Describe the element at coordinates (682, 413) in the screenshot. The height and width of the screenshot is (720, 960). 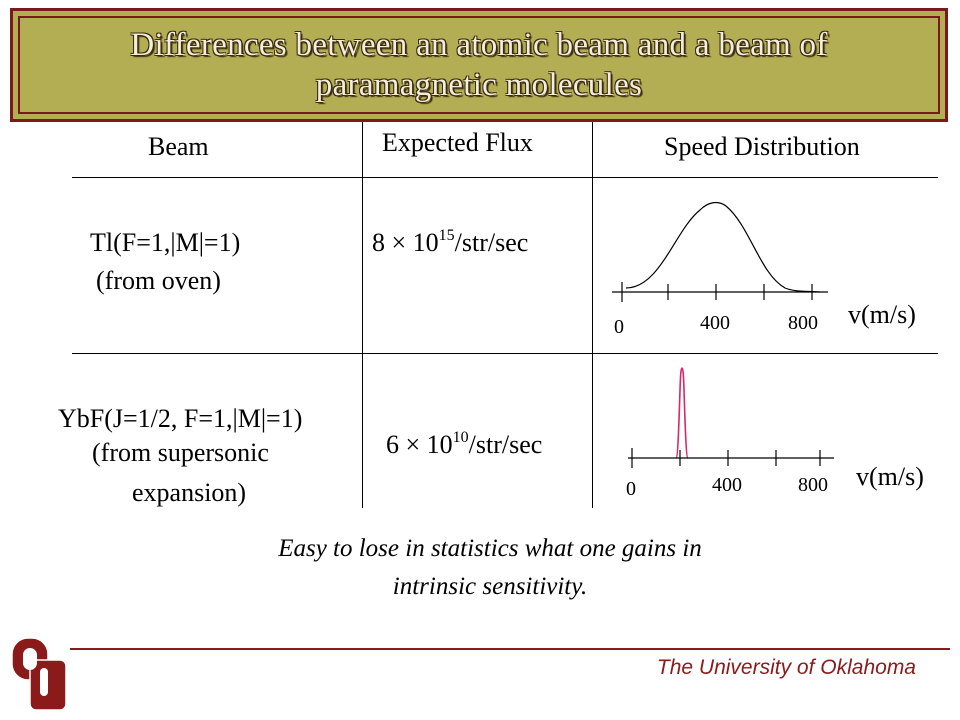
I see `row2-narrow-peak` at that location.